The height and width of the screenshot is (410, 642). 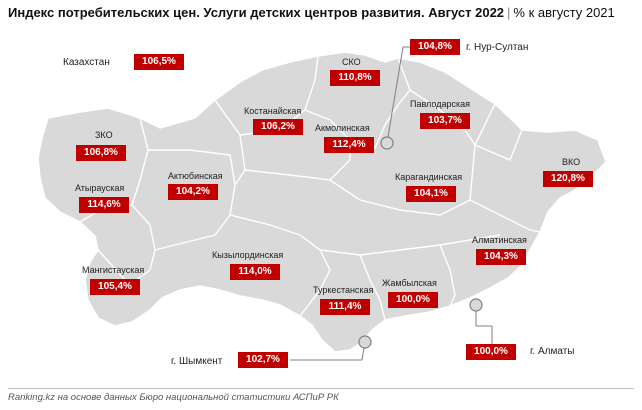 I want to click on value-shymkent: 102,7%, so click(x=263, y=360).